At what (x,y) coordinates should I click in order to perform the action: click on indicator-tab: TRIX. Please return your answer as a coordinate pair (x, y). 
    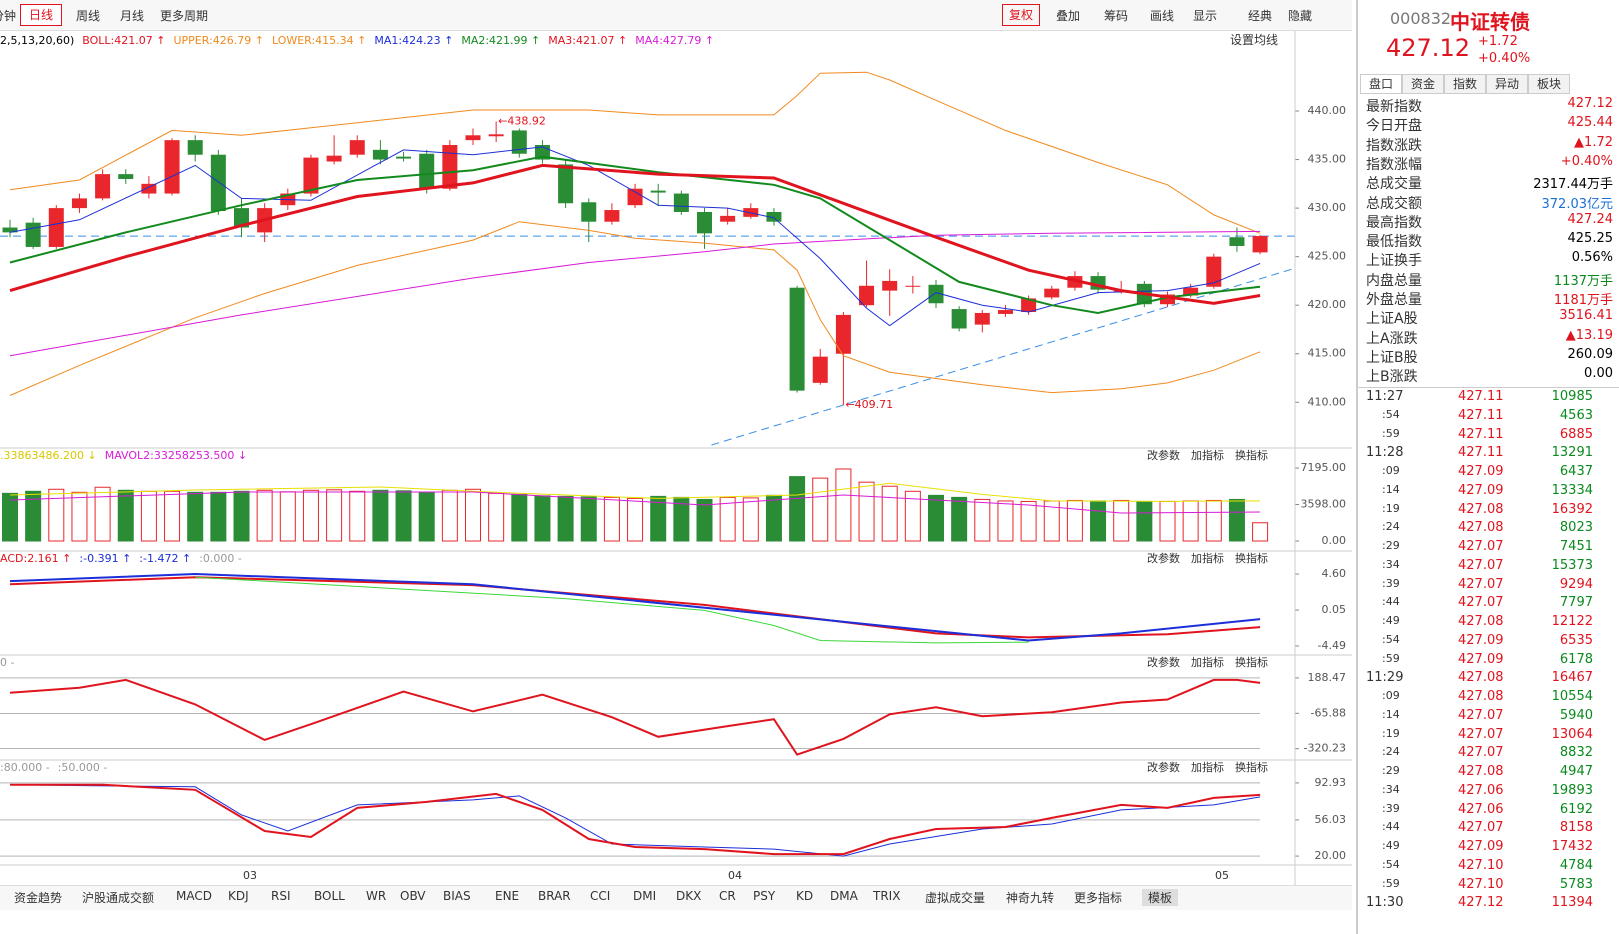
    Looking at the image, I should click on (887, 896).